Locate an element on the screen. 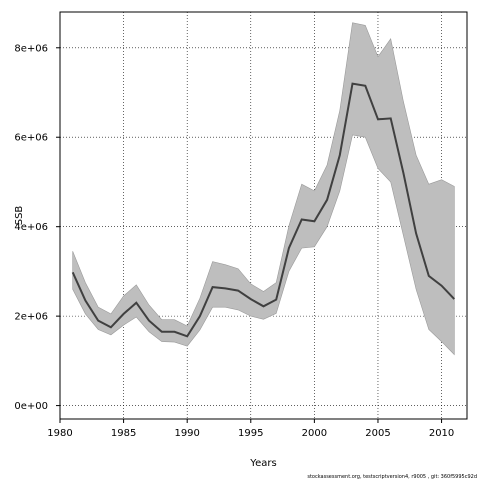 This screenshot has height=480, width=480. x-tick-label: 1995 is located at coordinates (250, 433).